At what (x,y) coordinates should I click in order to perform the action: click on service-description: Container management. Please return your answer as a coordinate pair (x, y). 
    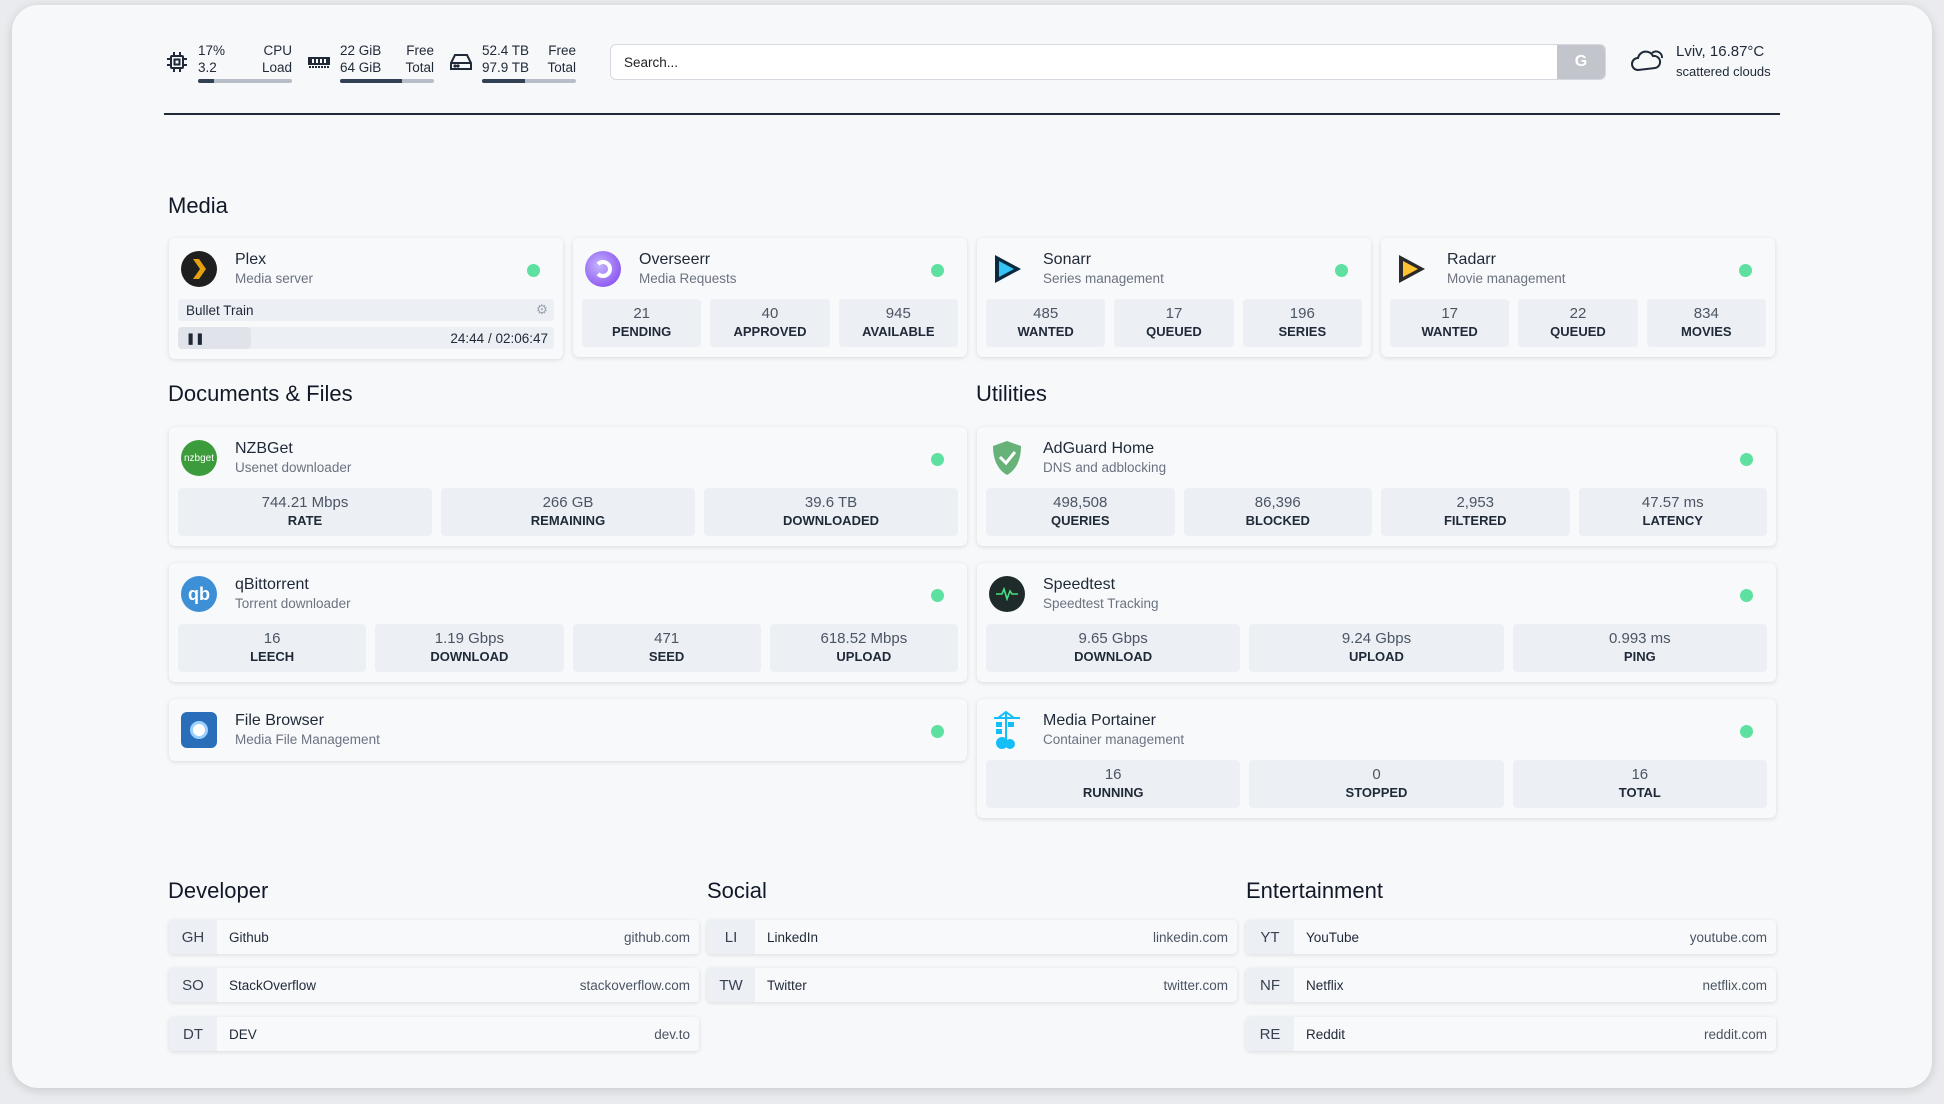
    Looking at the image, I should click on (1114, 739).